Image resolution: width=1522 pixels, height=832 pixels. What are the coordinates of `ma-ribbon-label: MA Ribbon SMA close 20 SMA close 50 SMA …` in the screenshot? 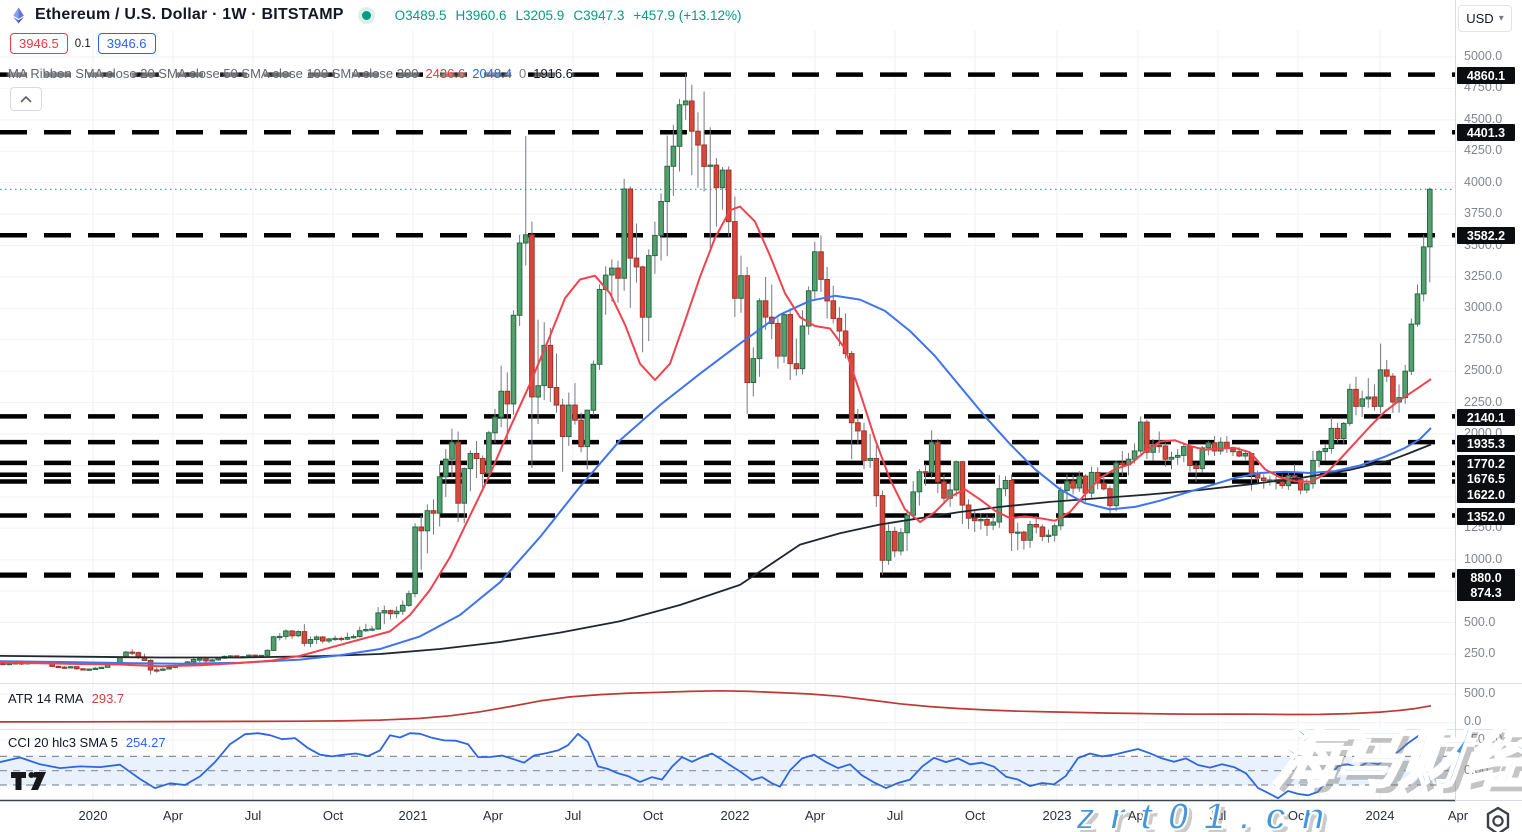 It's located at (213, 73).